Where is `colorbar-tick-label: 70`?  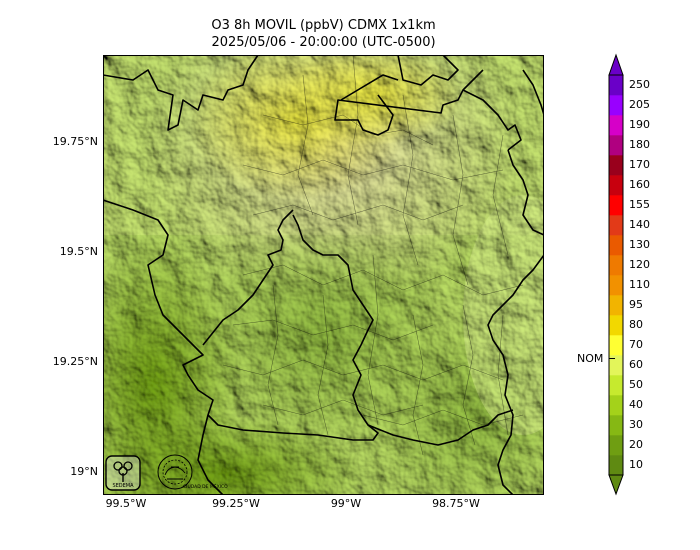
colorbar-tick-label: 70 is located at coordinates (636, 344).